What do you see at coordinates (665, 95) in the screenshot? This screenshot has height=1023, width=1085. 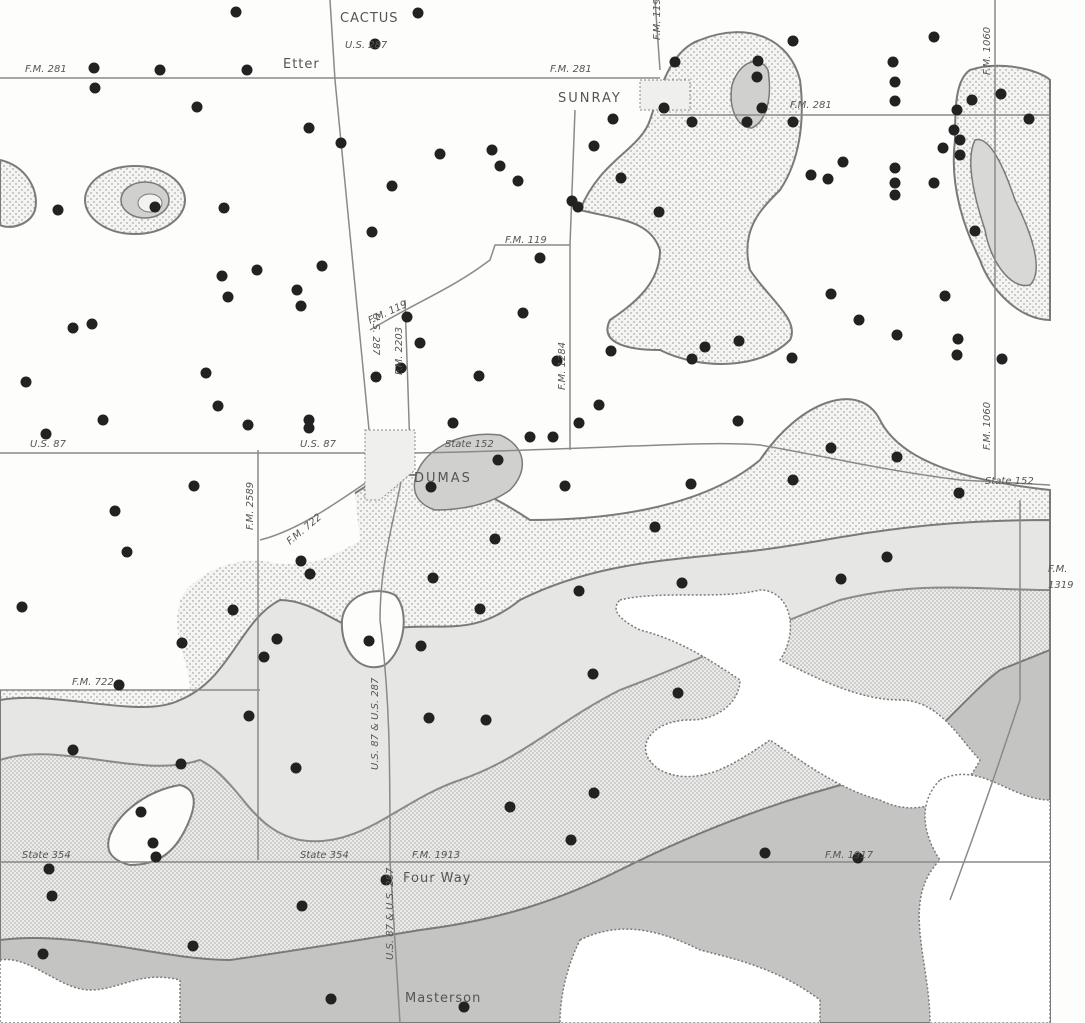 I see `sunray-town-block` at bounding box center [665, 95].